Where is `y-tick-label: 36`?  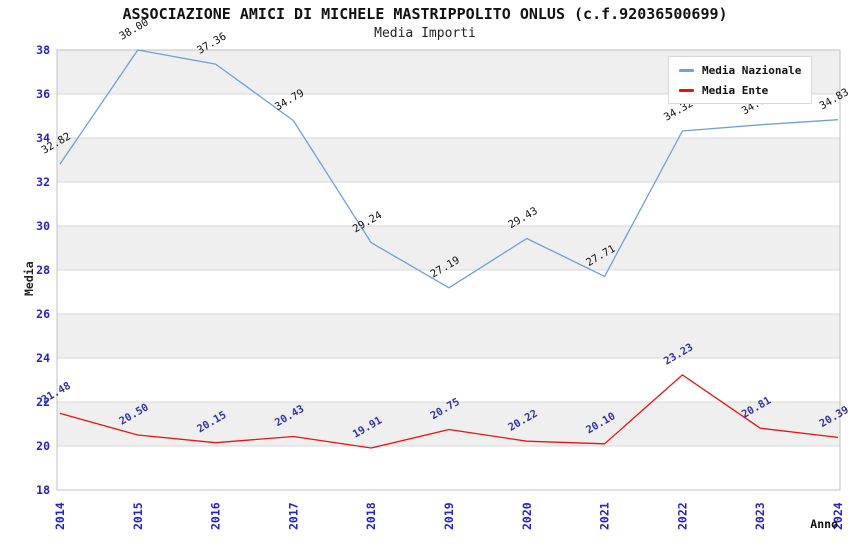
y-tick-label: 36 is located at coordinates (43, 94).